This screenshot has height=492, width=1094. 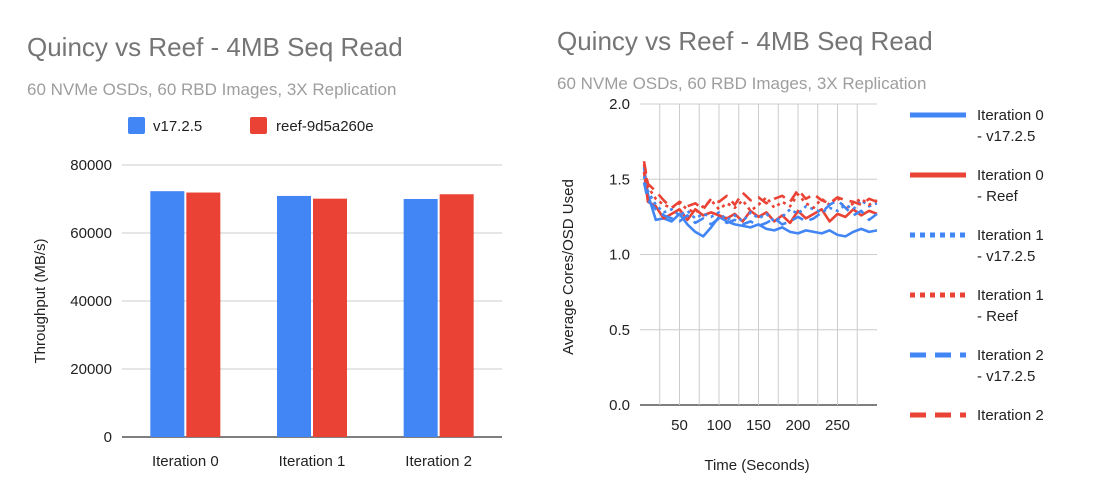 I want to click on line-y-tick-label: 2.0, so click(x=619, y=104).